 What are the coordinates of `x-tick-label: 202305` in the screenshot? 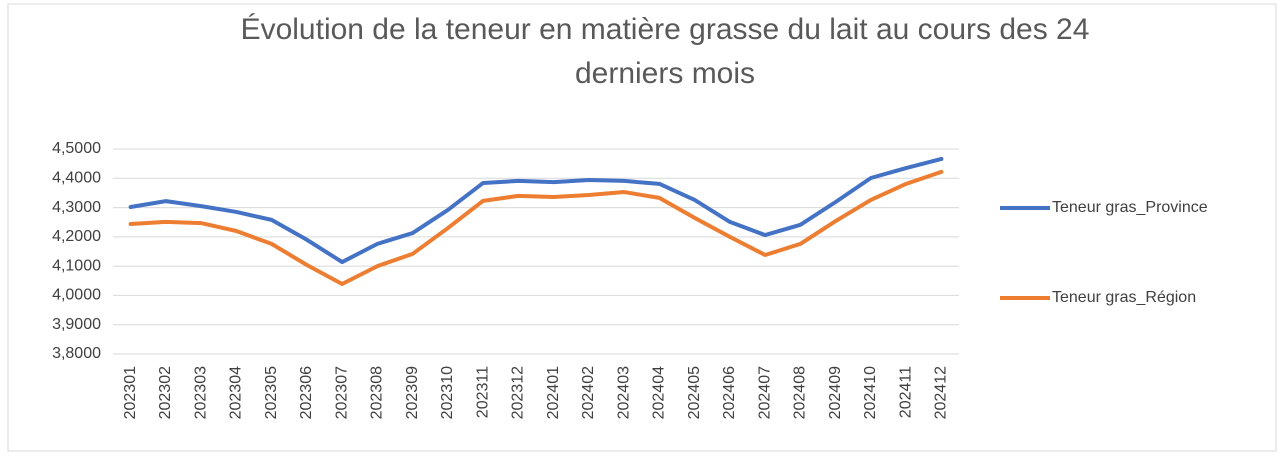 It's located at (271, 392).